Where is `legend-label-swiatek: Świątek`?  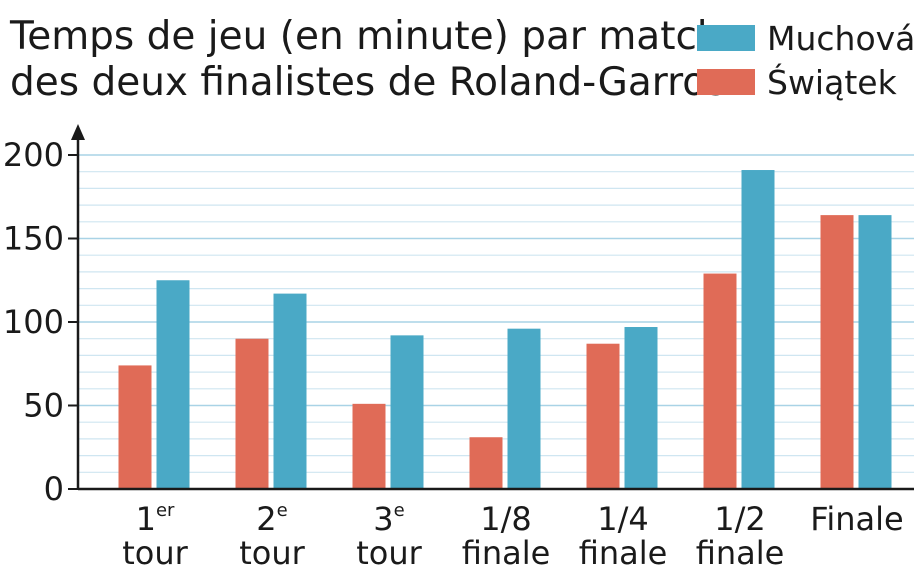 legend-label-swiatek: Świątek is located at coordinates (832, 82).